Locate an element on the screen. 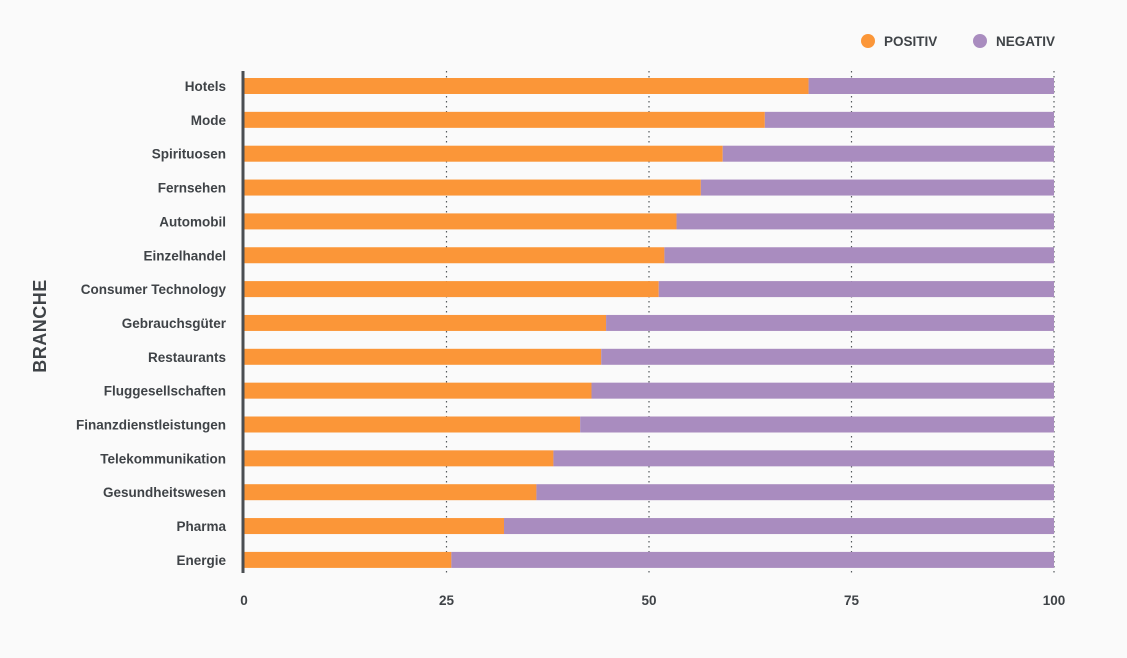  x-tick-label: 0 is located at coordinates (244, 600).